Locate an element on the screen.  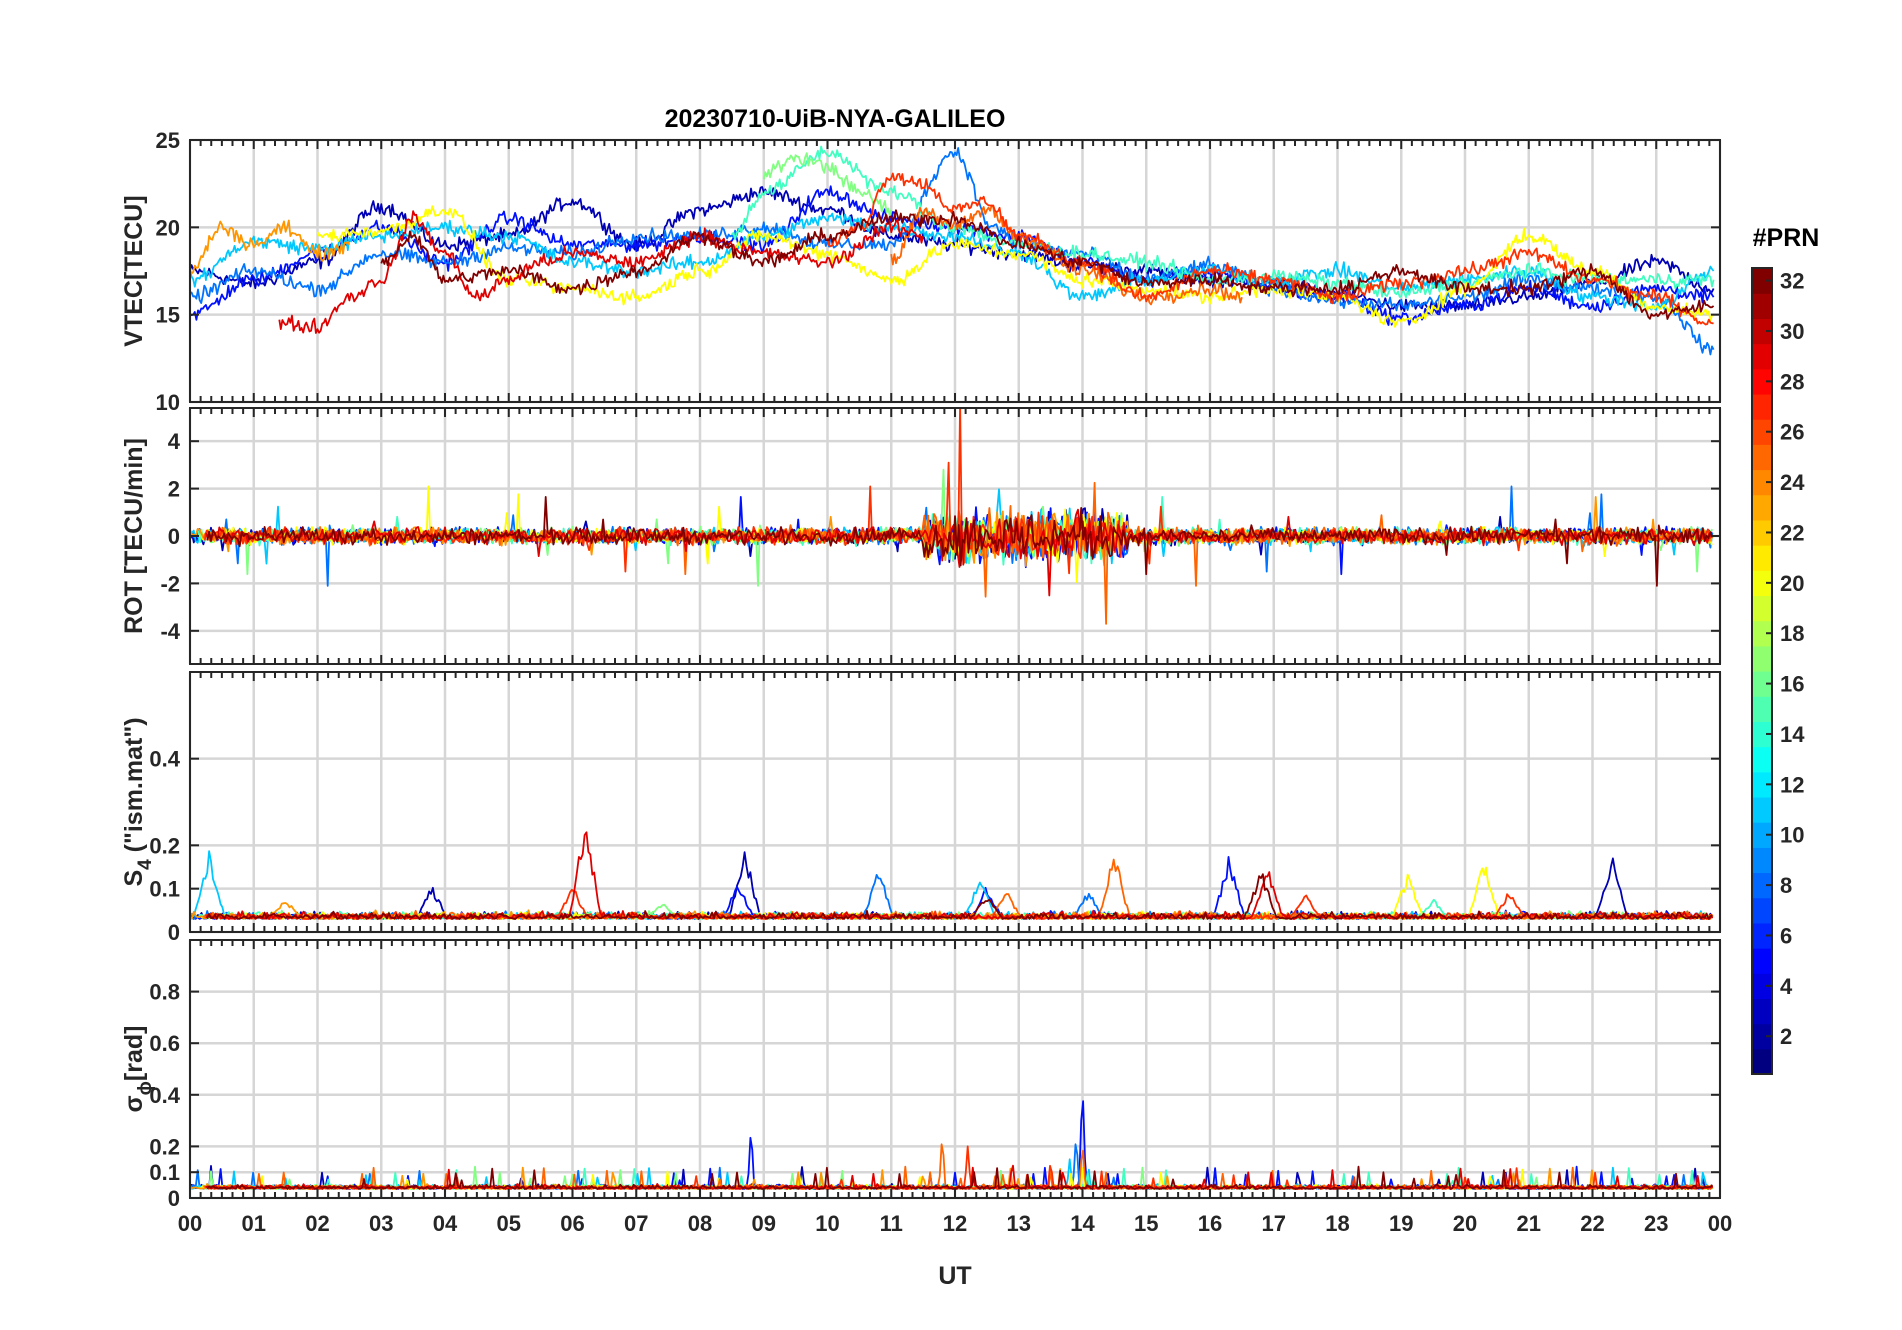
colorbar-box is located at coordinates (1762, 671).